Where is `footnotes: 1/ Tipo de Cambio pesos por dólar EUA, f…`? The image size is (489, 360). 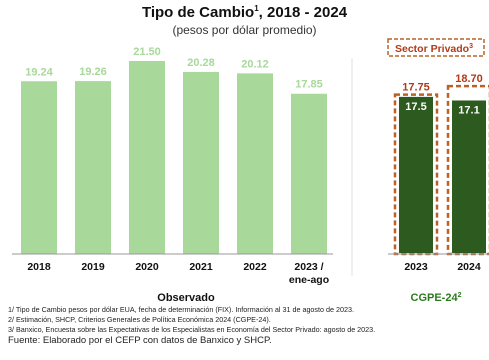 footnotes: 1/ Tipo de Cambio pesos por dólar EUA, f… is located at coordinates (247, 326).